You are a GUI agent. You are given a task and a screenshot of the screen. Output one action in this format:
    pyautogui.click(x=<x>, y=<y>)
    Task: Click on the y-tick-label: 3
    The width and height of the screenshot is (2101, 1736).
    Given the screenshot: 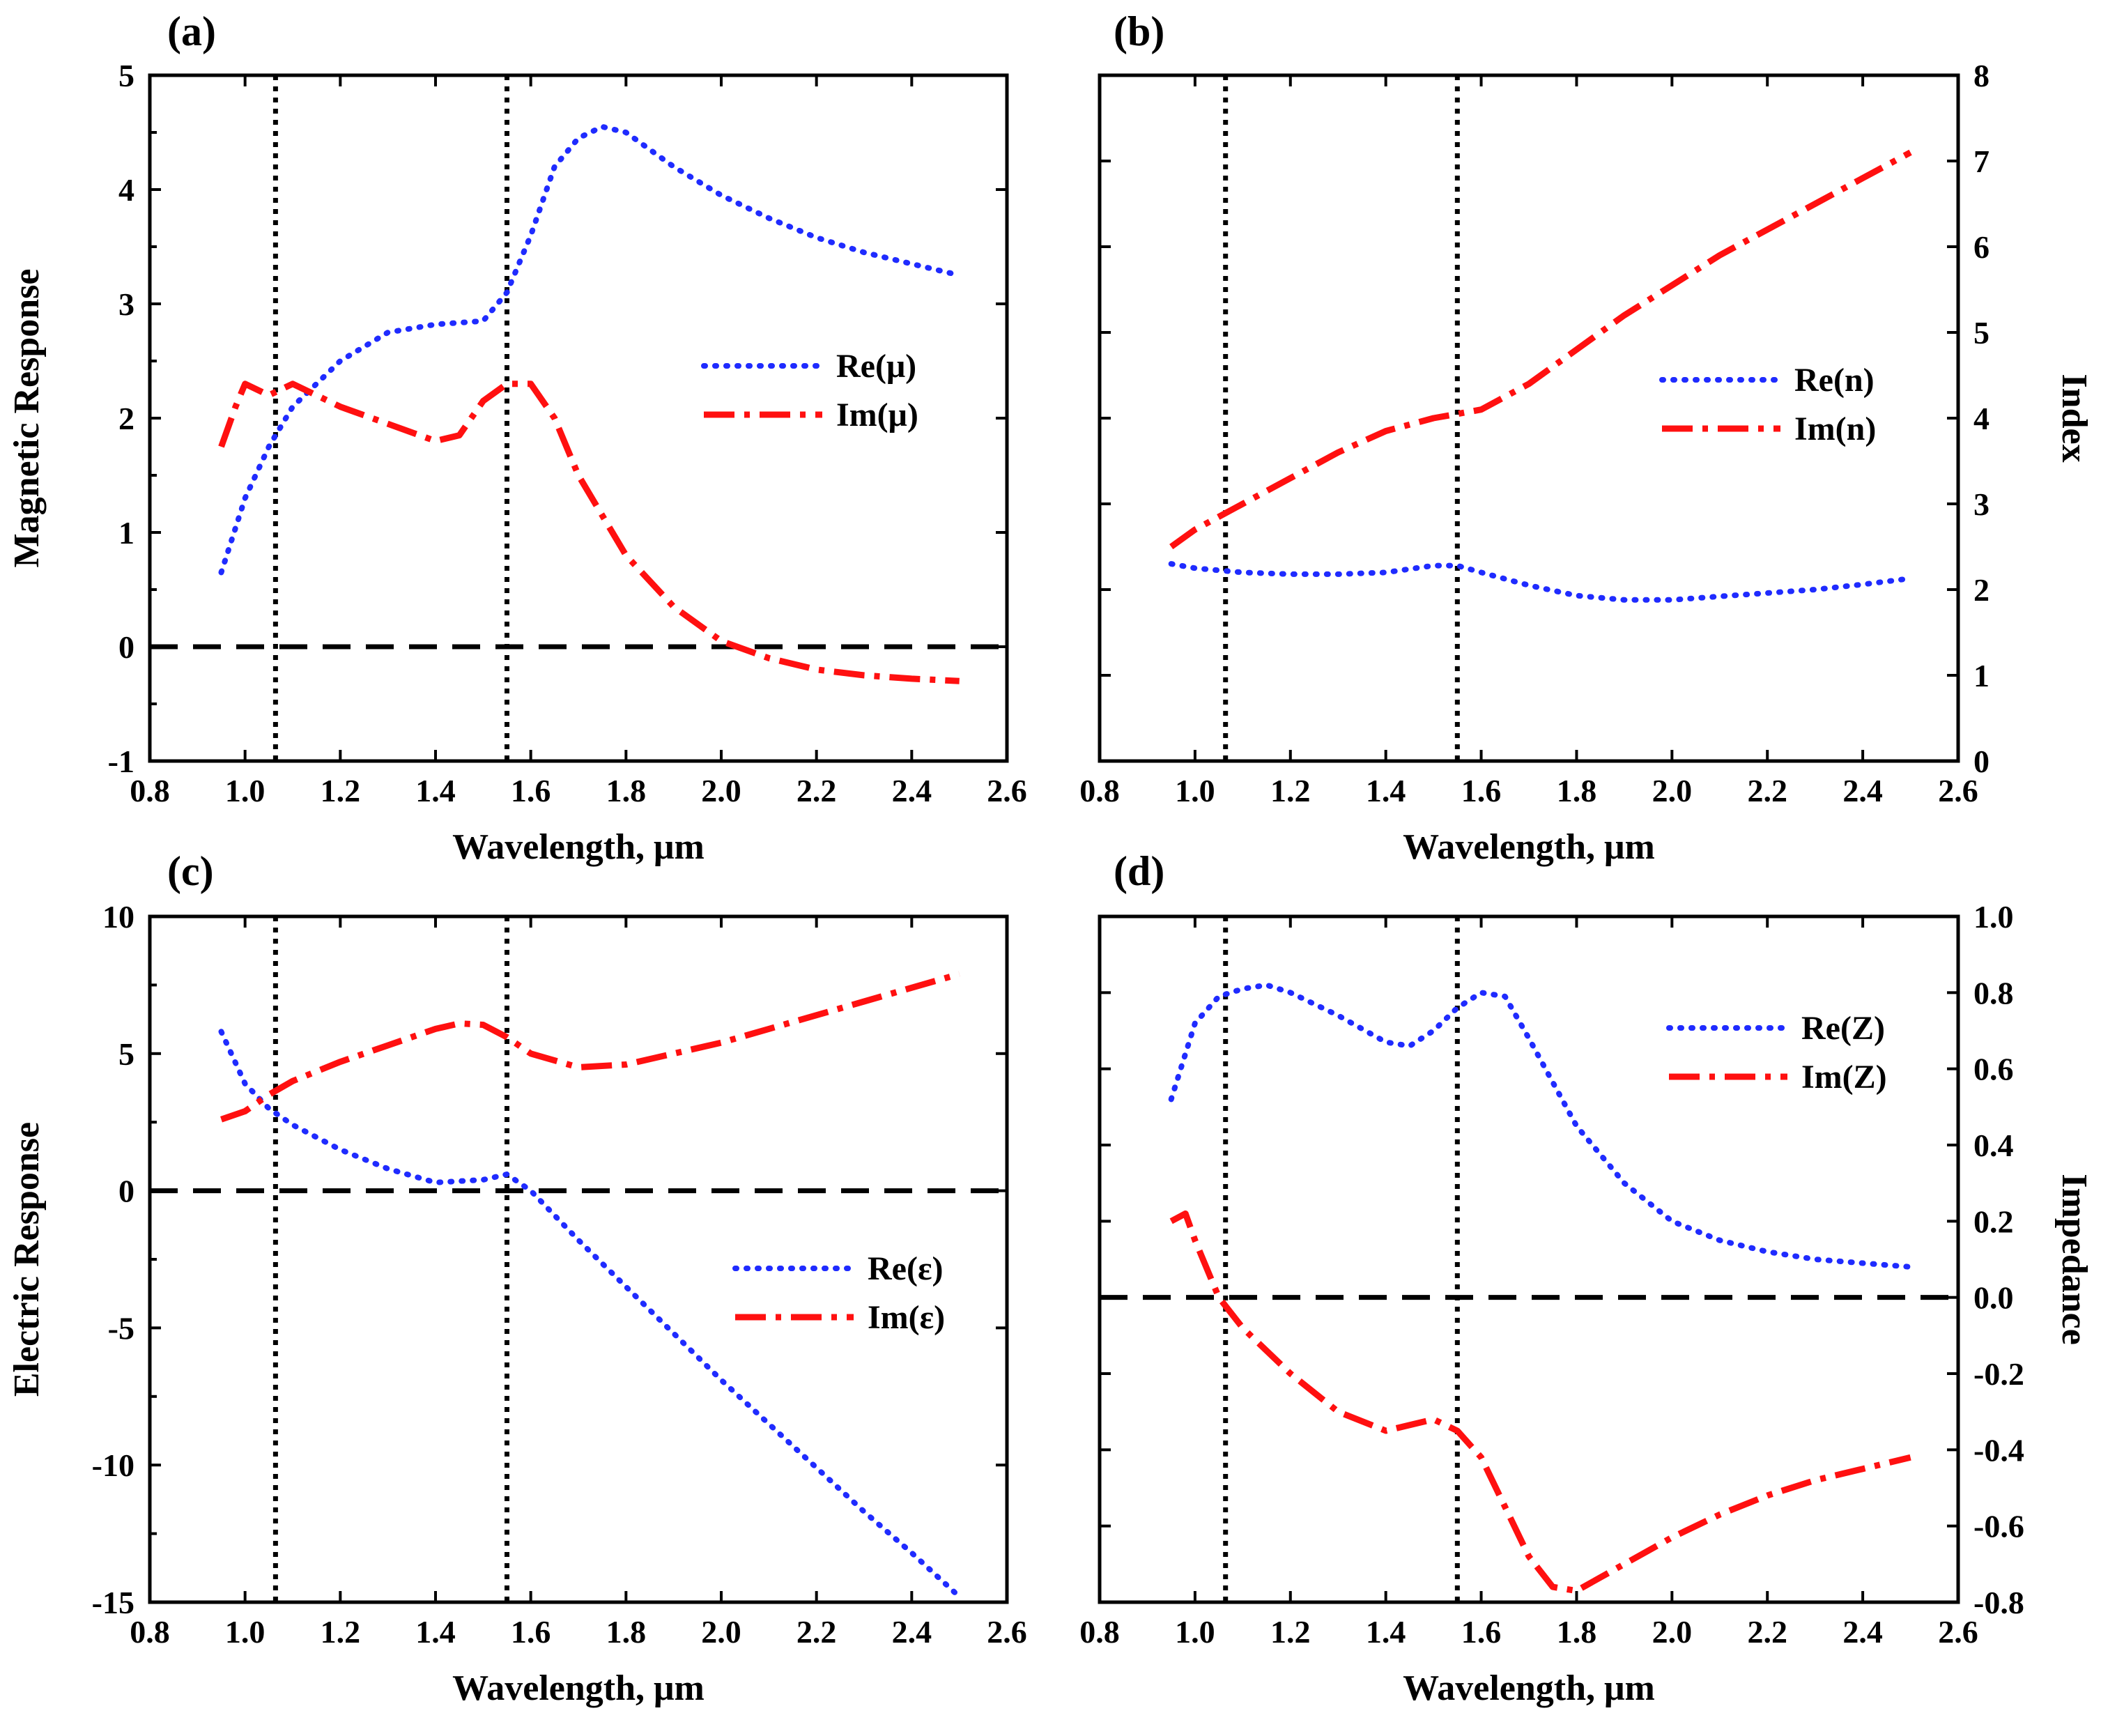 What is the action you would take?
    pyautogui.click(x=1981, y=504)
    